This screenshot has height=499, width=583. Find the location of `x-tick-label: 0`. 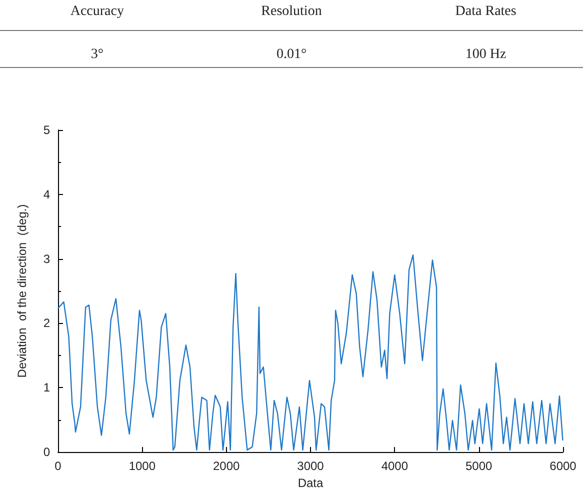

x-tick-label: 0 is located at coordinates (58, 466).